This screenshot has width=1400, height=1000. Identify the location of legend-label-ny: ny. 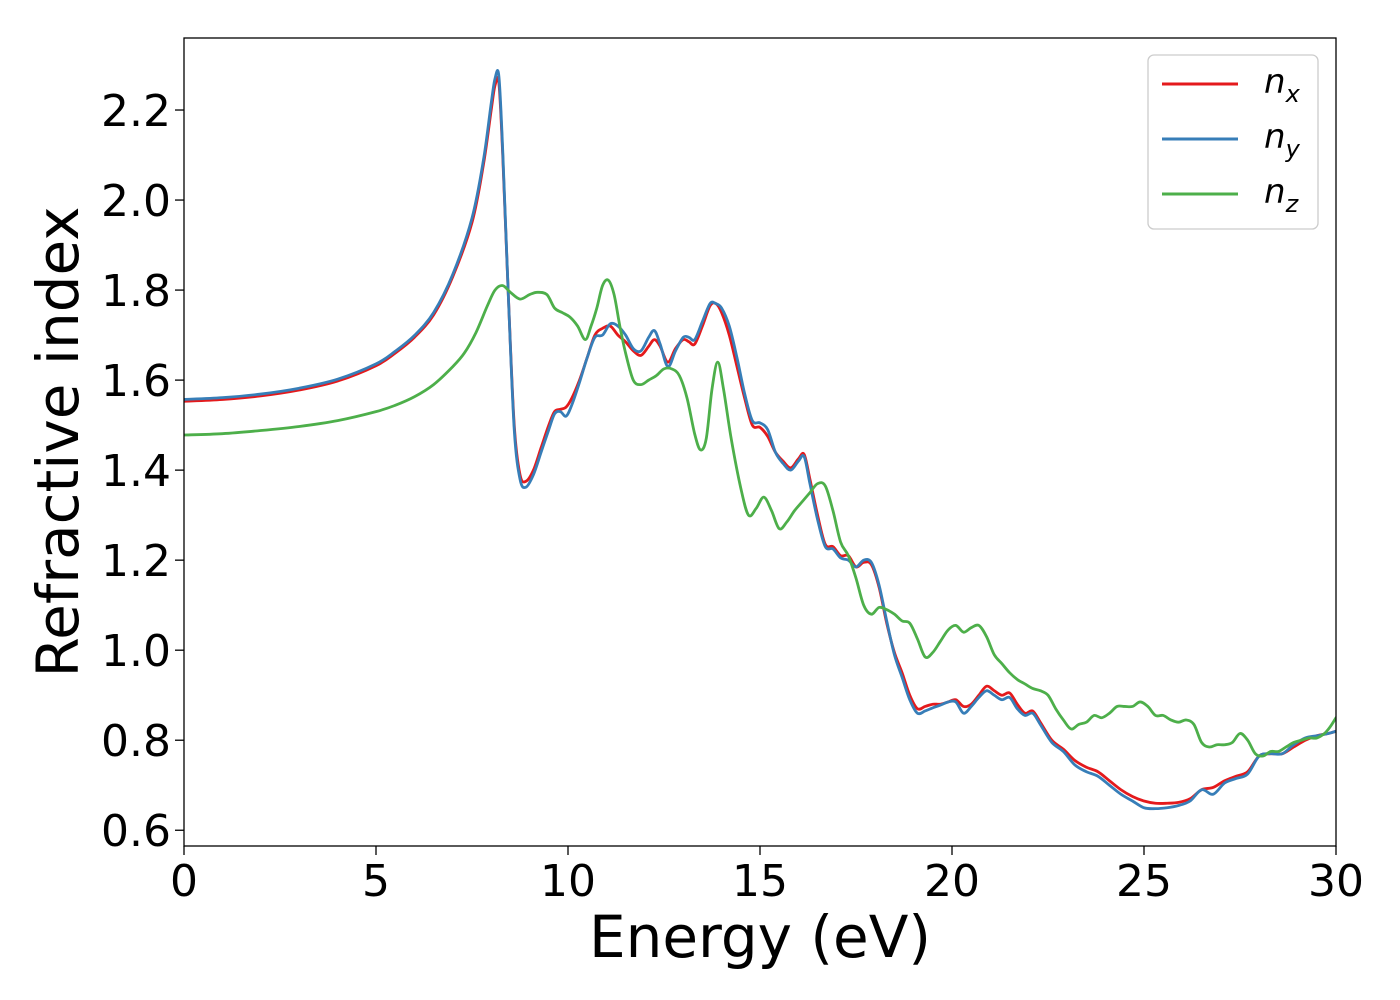
(1282, 140).